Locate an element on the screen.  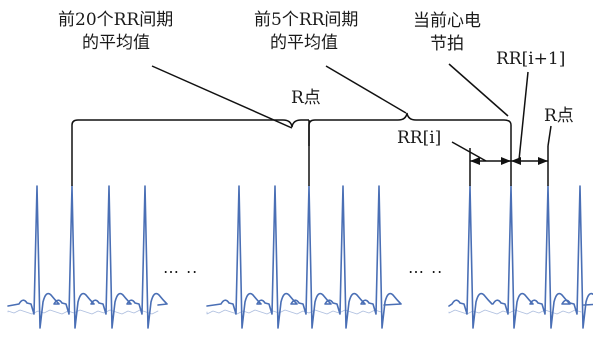
leader-current is located at coordinates (478, 90).